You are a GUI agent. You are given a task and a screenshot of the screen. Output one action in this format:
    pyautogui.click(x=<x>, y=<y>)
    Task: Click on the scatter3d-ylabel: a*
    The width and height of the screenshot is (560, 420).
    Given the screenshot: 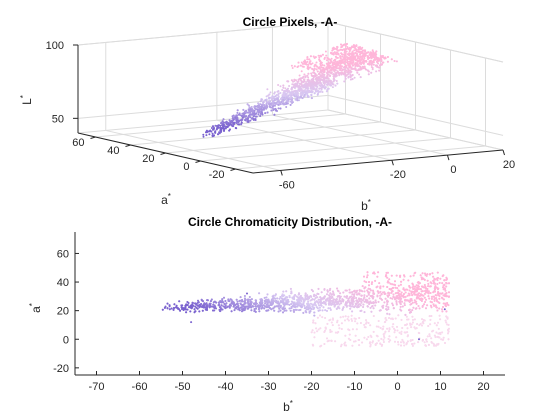 What is the action you would take?
    pyautogui.click(x=166, y=199)
    